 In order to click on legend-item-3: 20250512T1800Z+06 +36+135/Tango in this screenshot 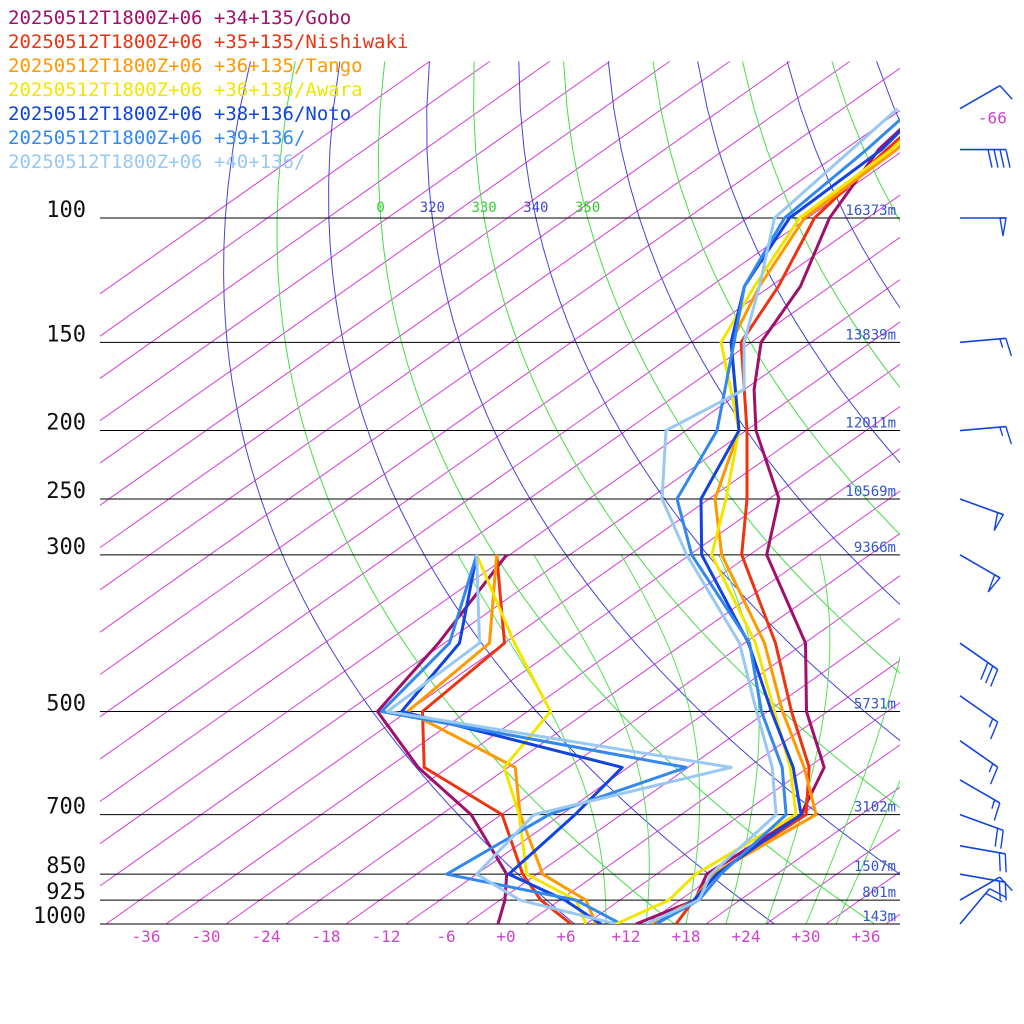, I will do `click(185, 66)`.